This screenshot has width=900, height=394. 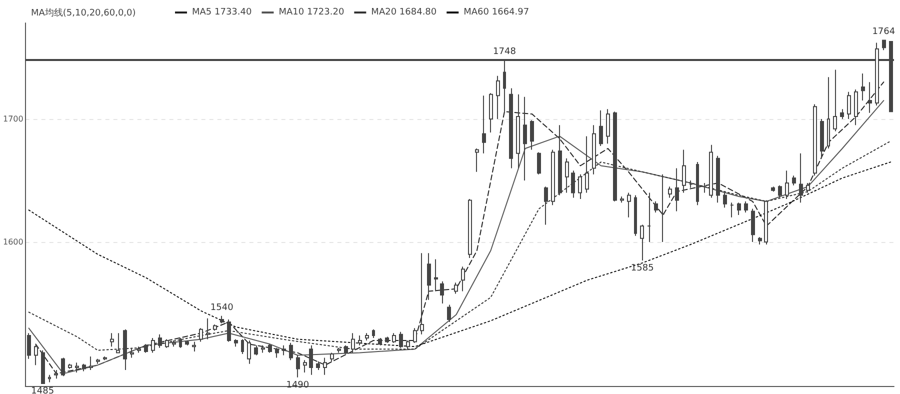 What do you see at coordinates (497, 13) in the screenshot?
I see `legend-label: MA60 1664.97` at bounding box center [497, 13].